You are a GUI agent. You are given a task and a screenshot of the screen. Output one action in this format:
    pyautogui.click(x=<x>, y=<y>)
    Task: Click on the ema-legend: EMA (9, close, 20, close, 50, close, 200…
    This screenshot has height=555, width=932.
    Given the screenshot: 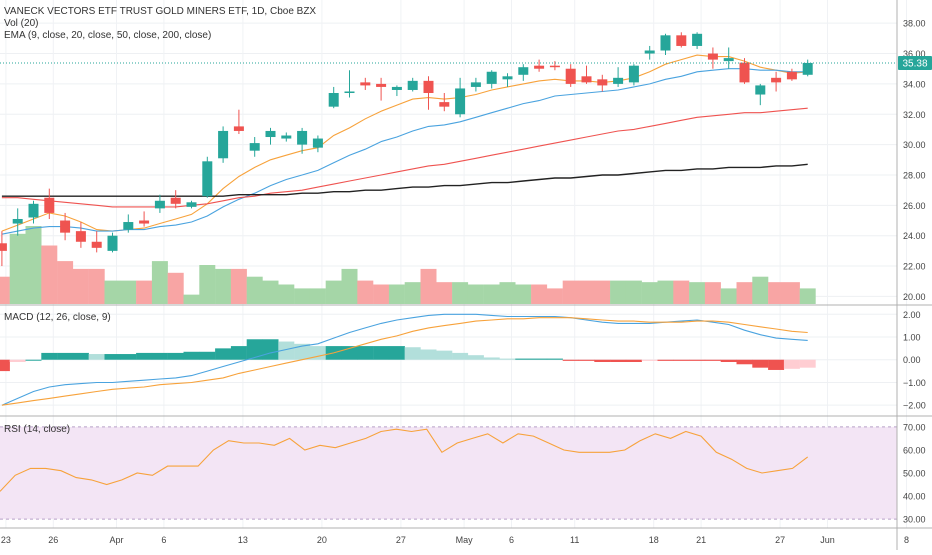 What is the action you would take?
    pyautogui.click(x=107, y=35)
    